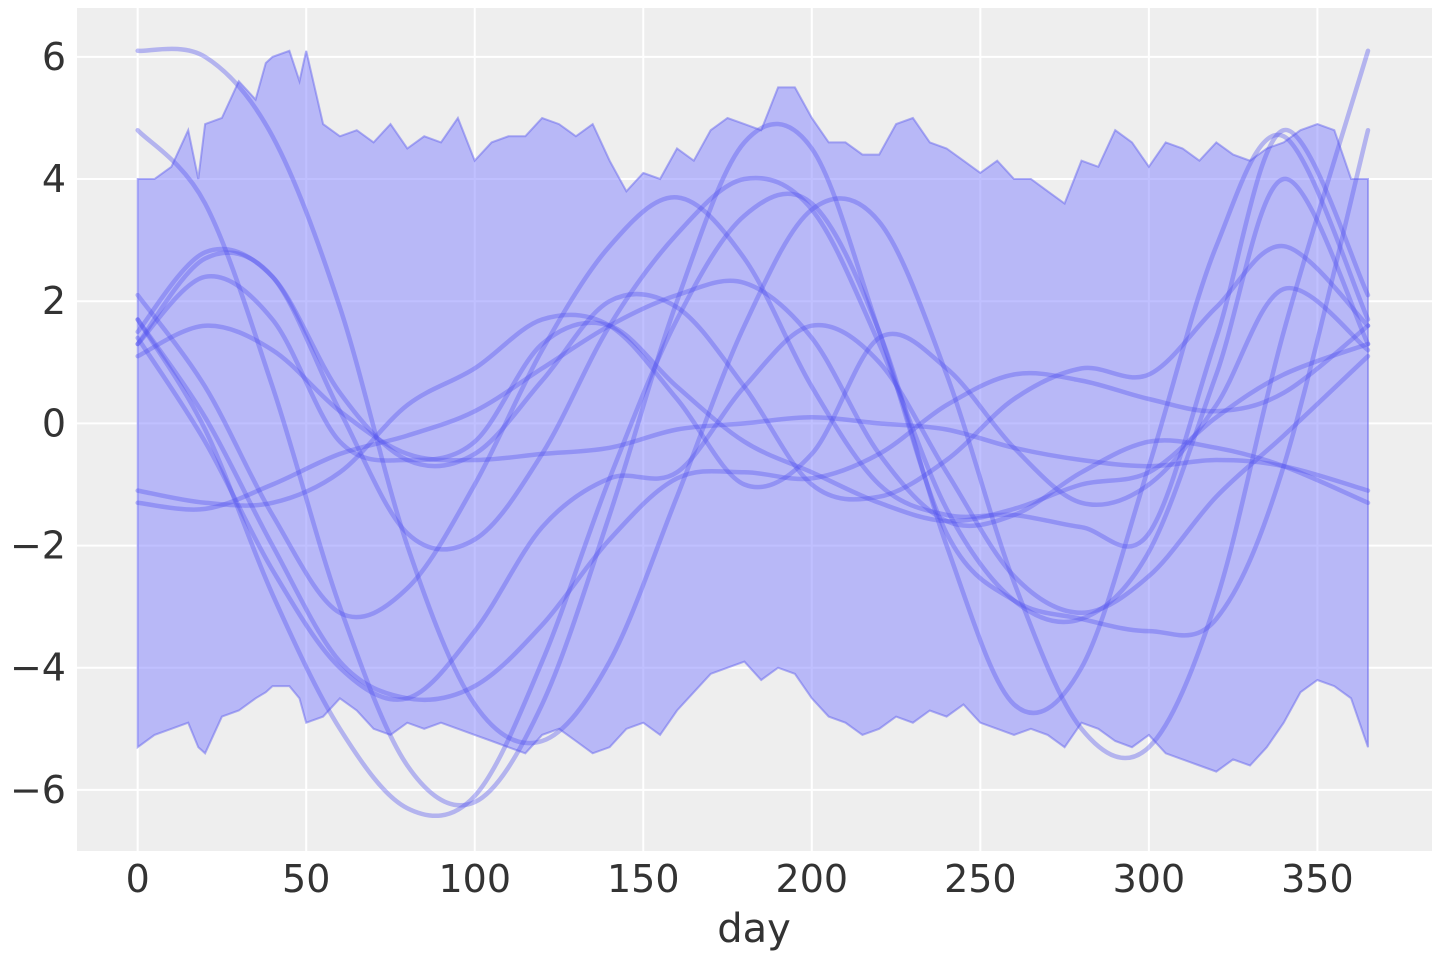 The image size is (1440, 960). I want to click on y-tick-label: 0, so click(54, 423).